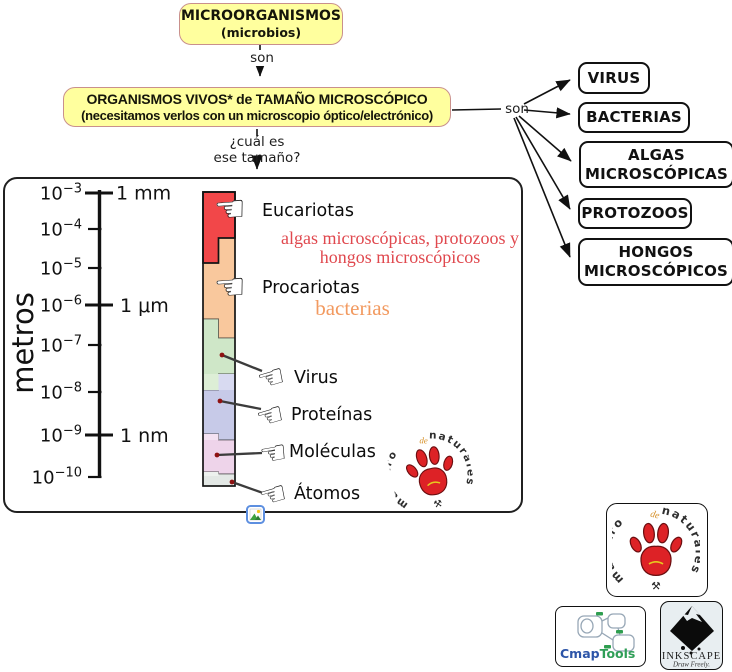 This screenshot has height=672, width=732. What do you see at coordinates (311, 288) in the screenshot?
I see `label-procariotas: Procariotas` at bounding box center [311, 288].